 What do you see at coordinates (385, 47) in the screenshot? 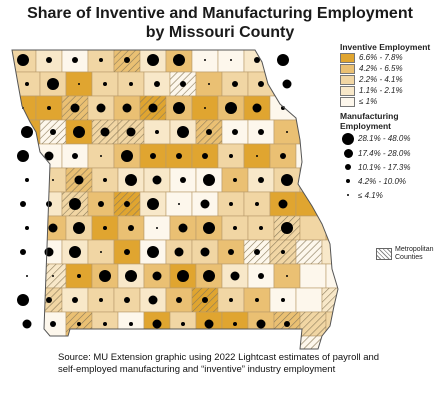
I see `inventive-legend-title: Inventive Employment` at bounding box center [385, 47].